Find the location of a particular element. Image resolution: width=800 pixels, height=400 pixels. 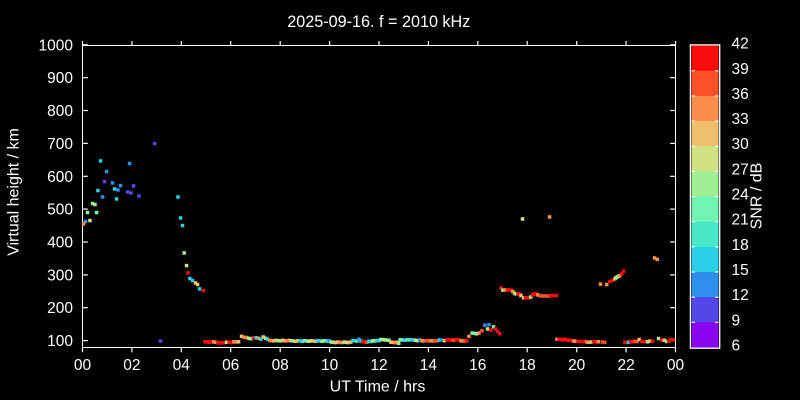

svg-text: 39 is located at coordinates (740, 69).